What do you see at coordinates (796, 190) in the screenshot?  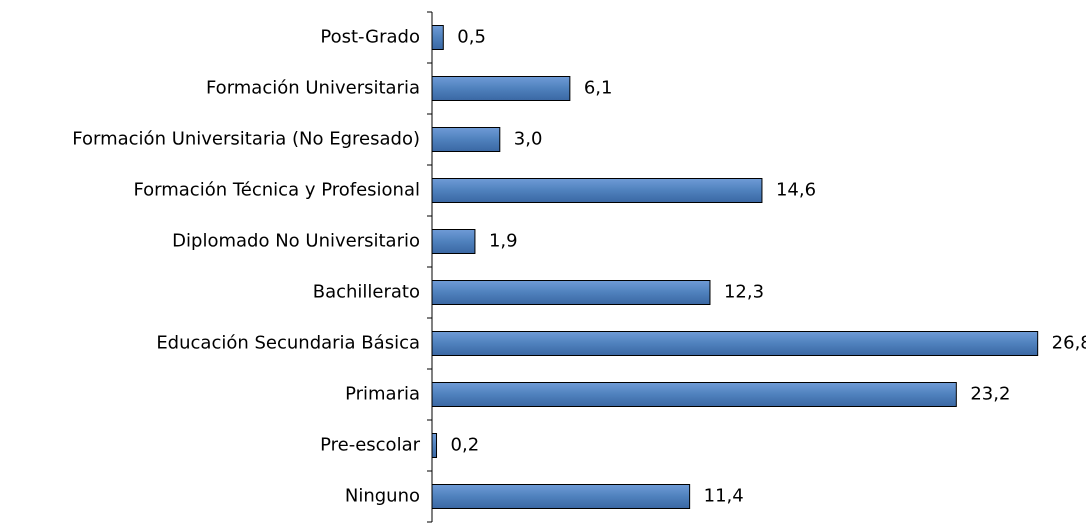 I see `value-label: 14,6` at bounding box center [796, 190].